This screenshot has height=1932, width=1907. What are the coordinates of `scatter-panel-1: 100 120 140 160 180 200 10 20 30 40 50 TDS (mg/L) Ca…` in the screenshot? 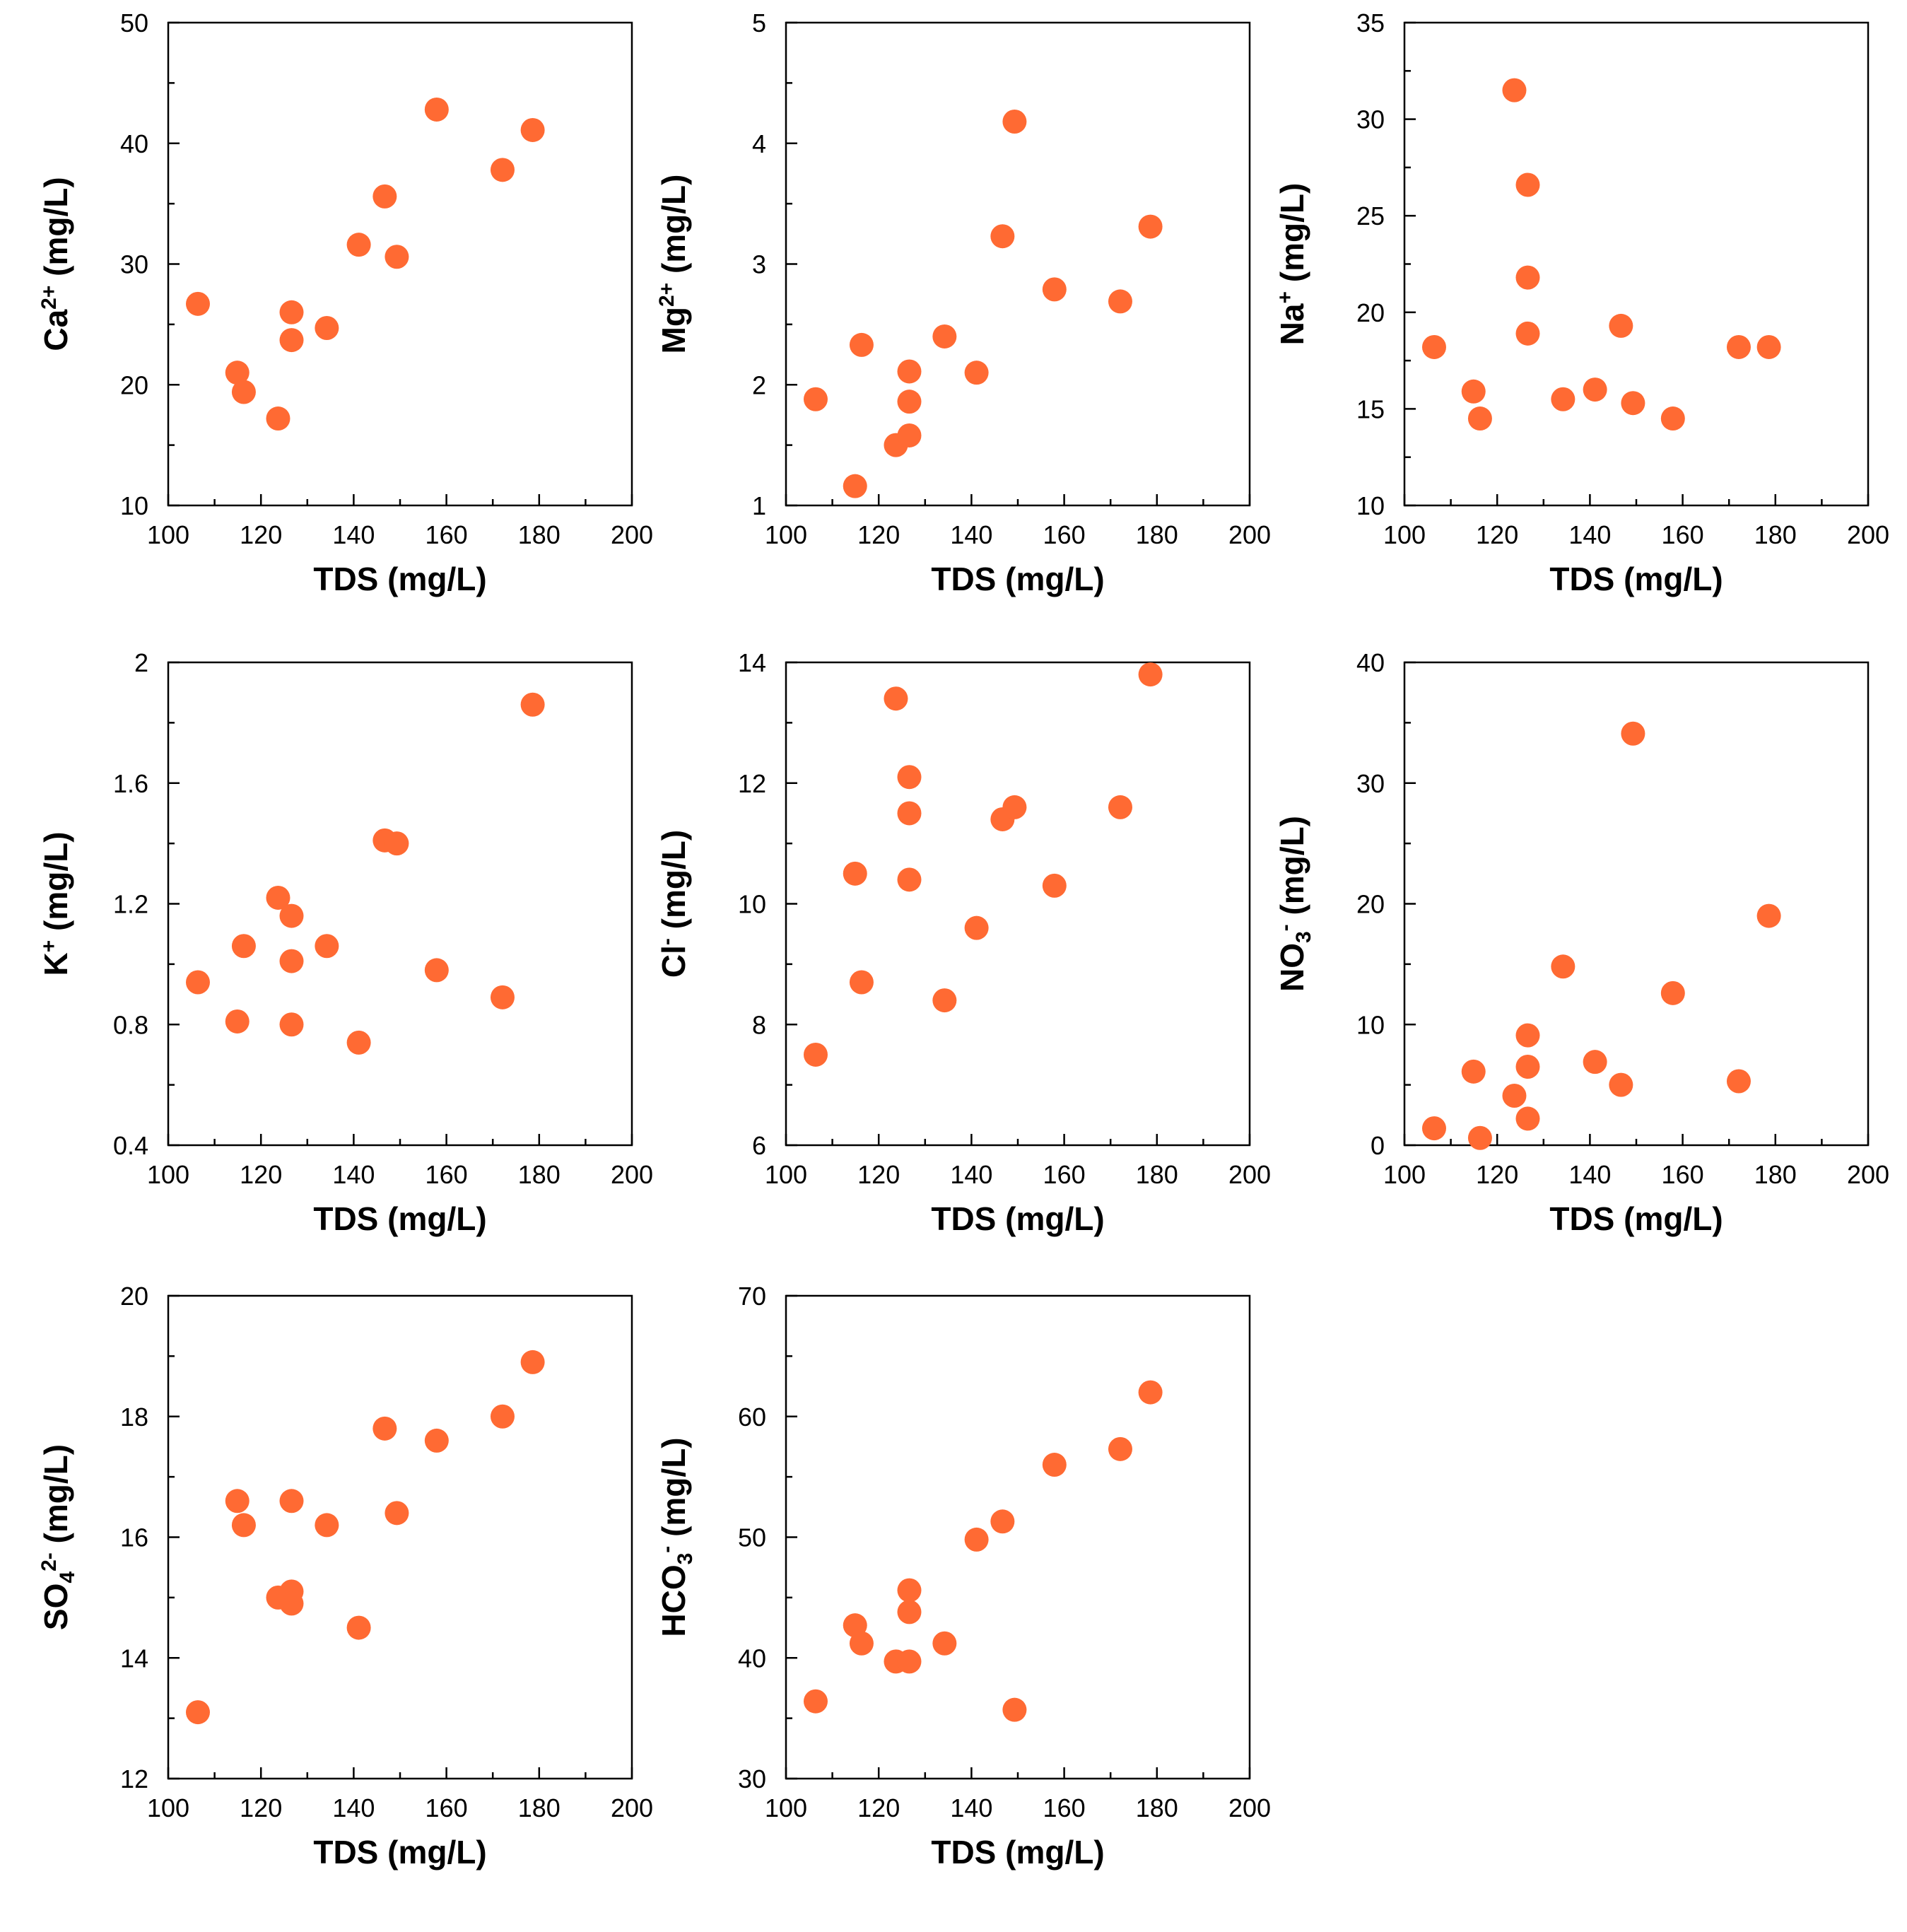 It's located at (345, 303).